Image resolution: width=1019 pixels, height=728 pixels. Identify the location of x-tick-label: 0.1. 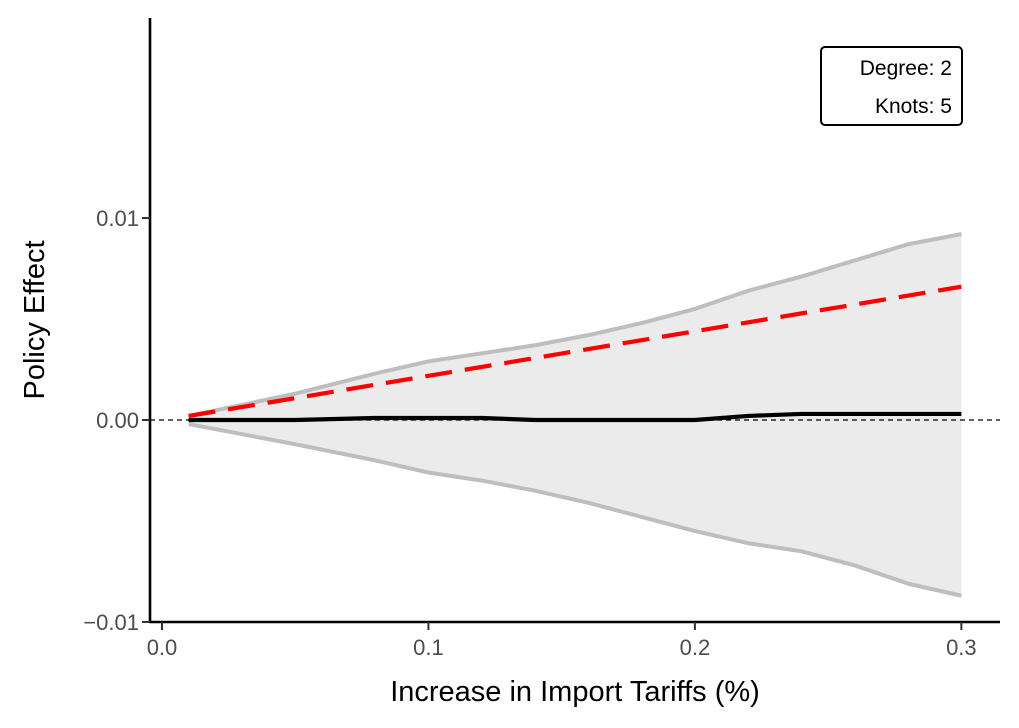
(428, 647).